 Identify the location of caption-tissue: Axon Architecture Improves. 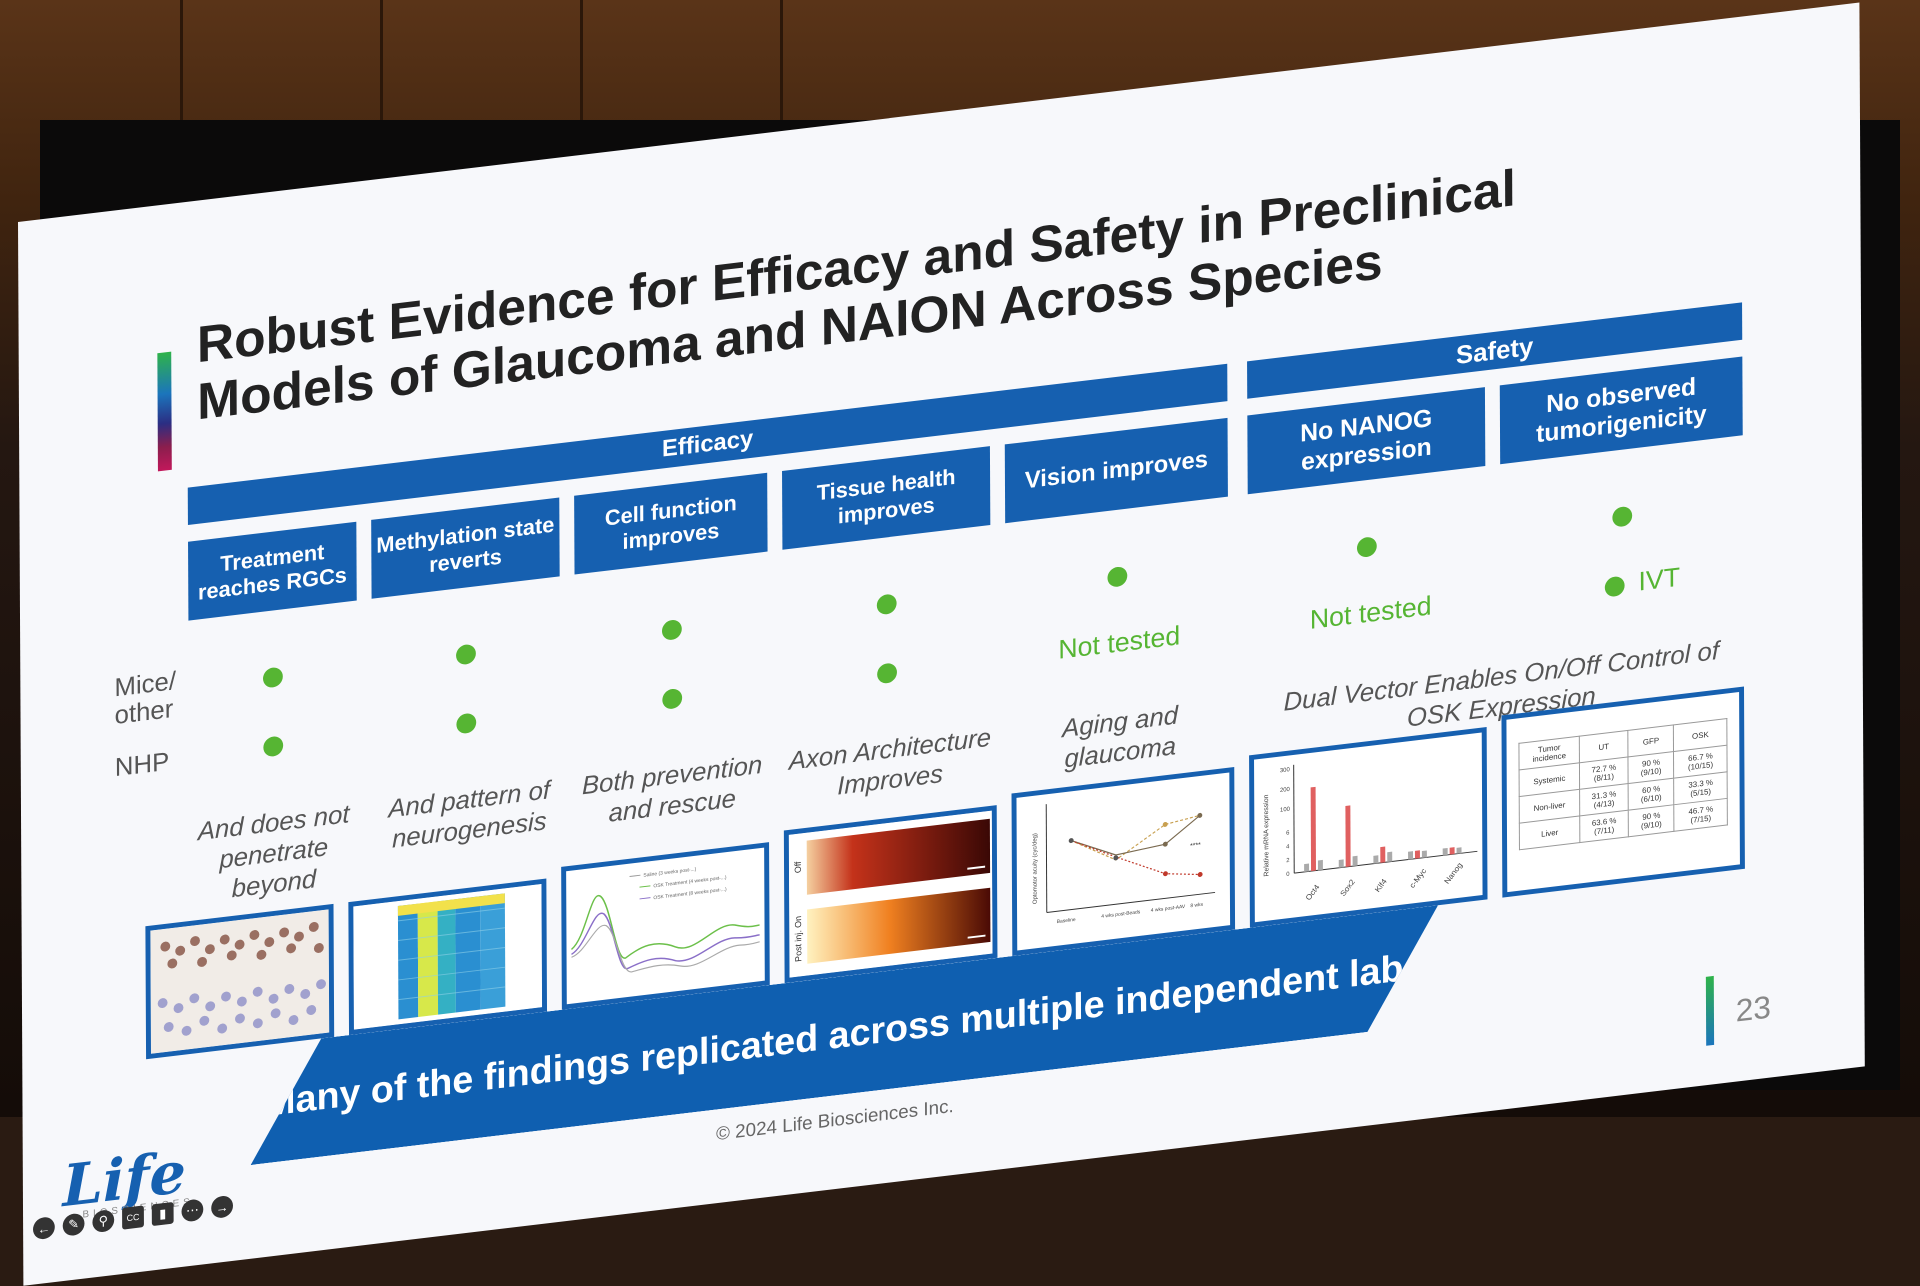
(890, 761).